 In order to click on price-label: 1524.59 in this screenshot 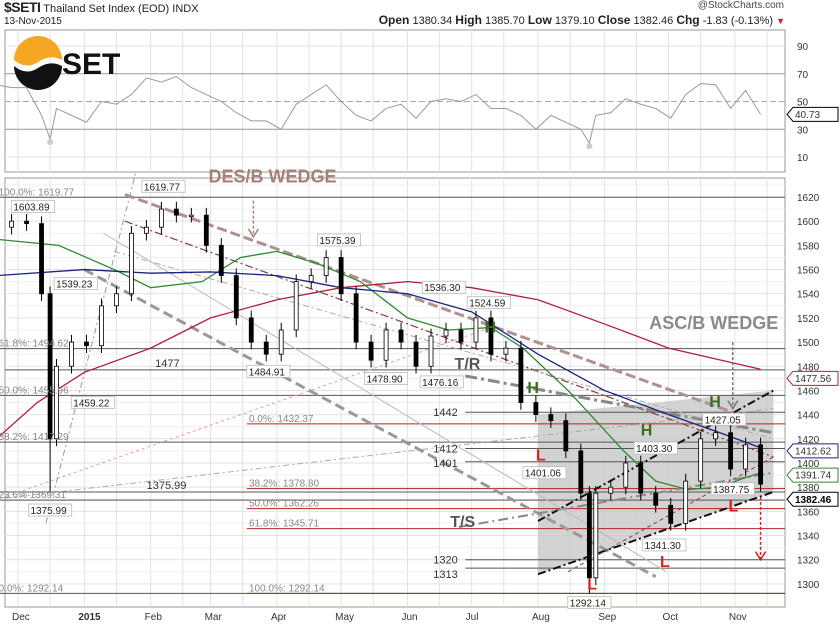, I will do `click(487, 303)`.